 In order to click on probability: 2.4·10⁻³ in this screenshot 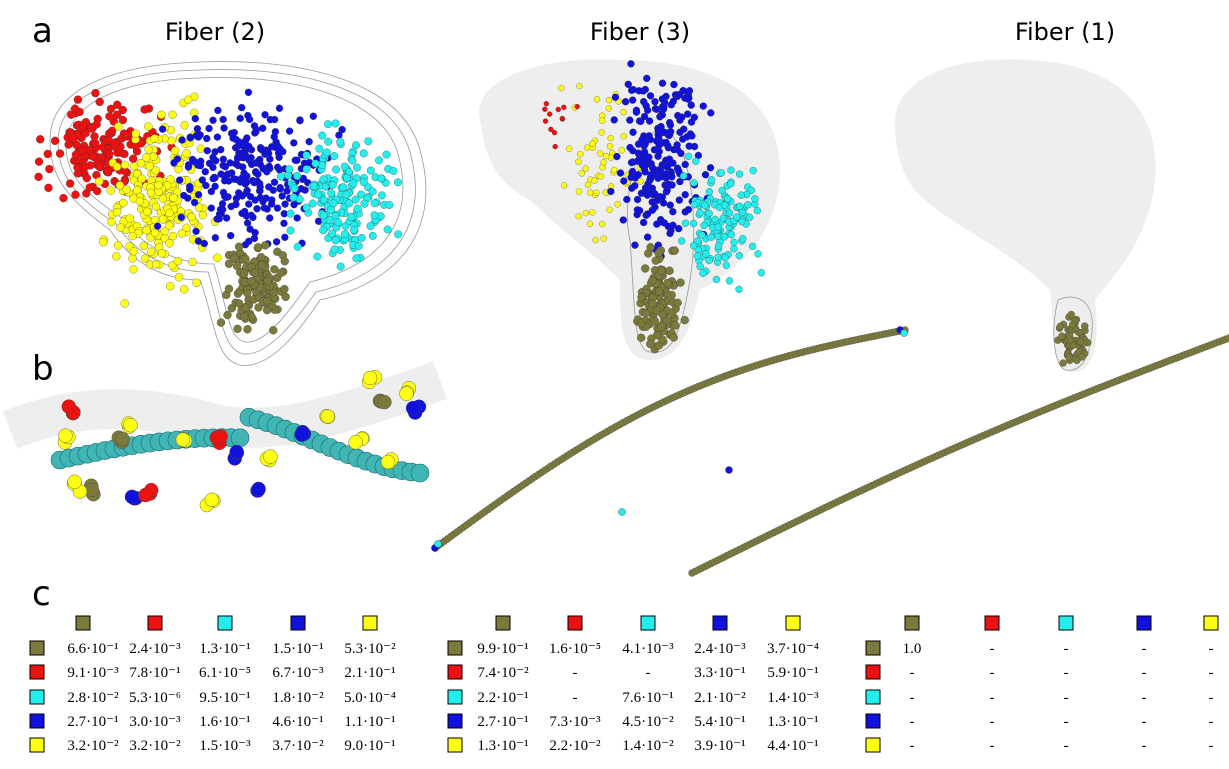, I will do `click(720, 649)`.